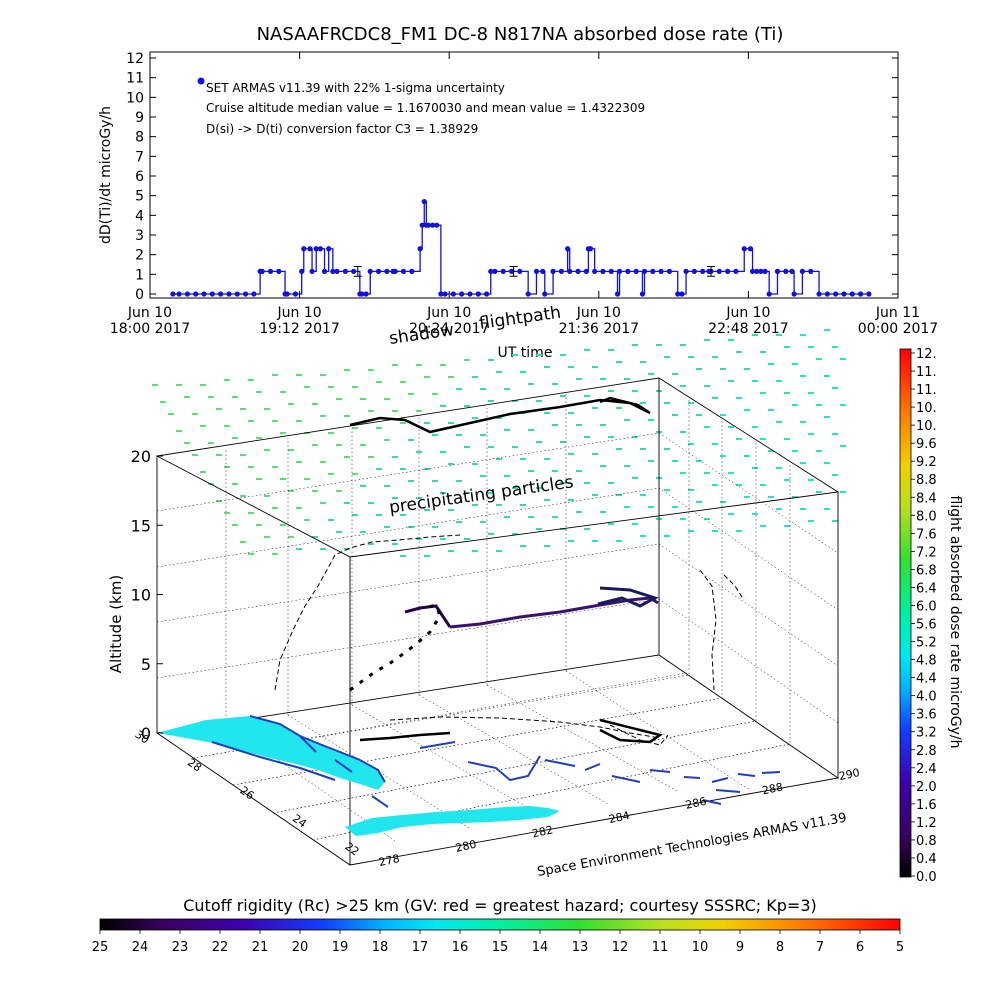 The width and height of the screenshot is (1000, 1000). Describe the element at coordinates (926, 751) in the screenshot. I see `colorbar-tick-label: 2.8` at that location.